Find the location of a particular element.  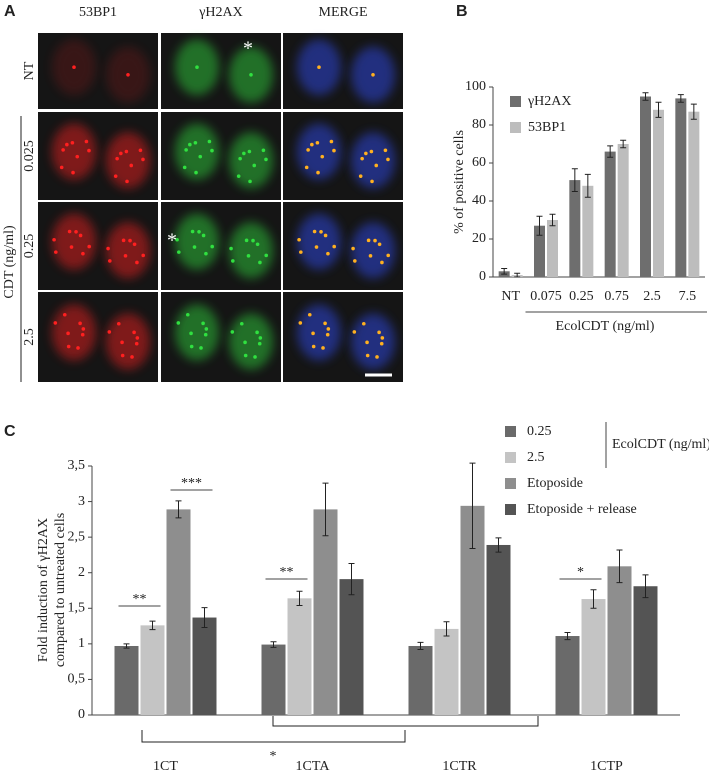

panel-label: A is located at coordinates (10, 11).